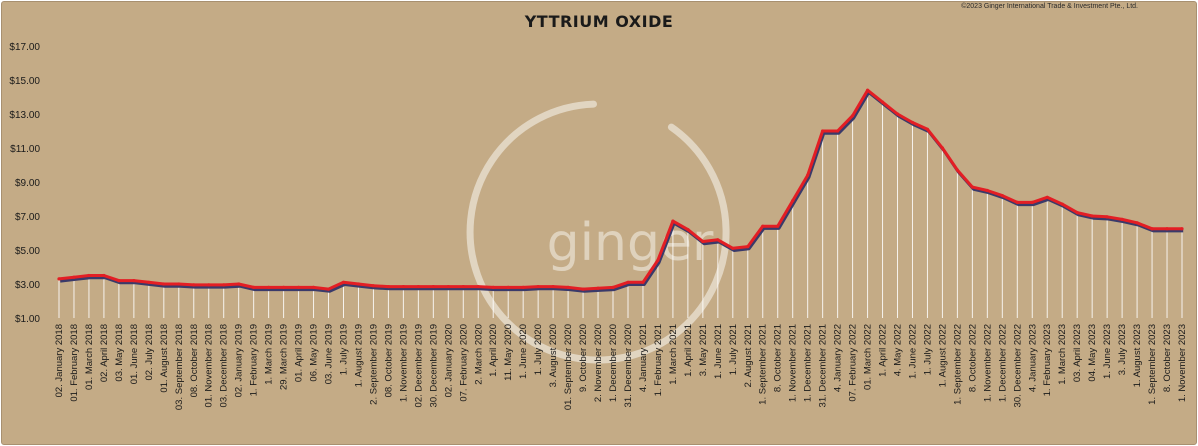 The height and width of the screenshot is (446, 1198). I want to click on x-tick-label: 01. March 2018, so click(89, 357).